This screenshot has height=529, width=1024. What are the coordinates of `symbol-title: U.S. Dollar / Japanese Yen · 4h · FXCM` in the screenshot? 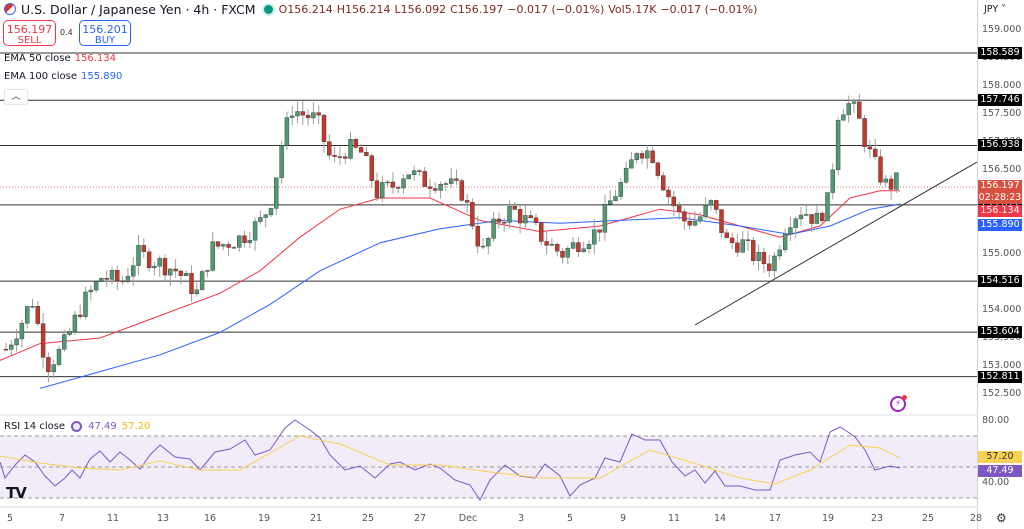 It's located at (138, 9).